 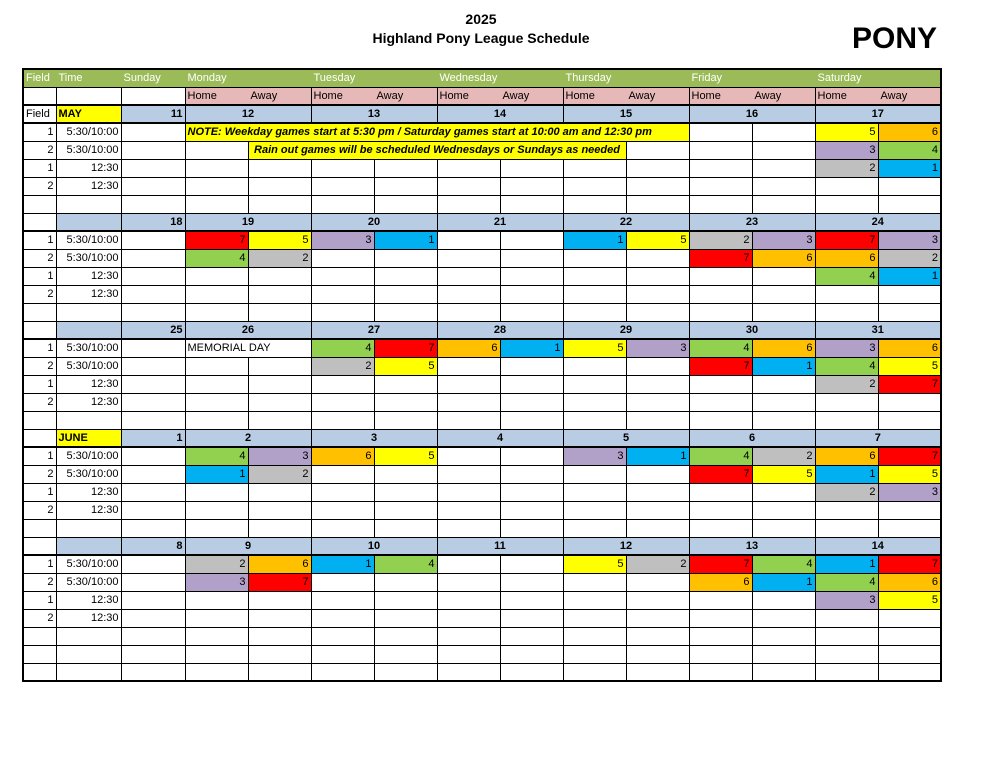 What do you see at coordinates (88, 78) in the screenshot?
I see `header-time-label: Time` at bounding box center [88, 78].